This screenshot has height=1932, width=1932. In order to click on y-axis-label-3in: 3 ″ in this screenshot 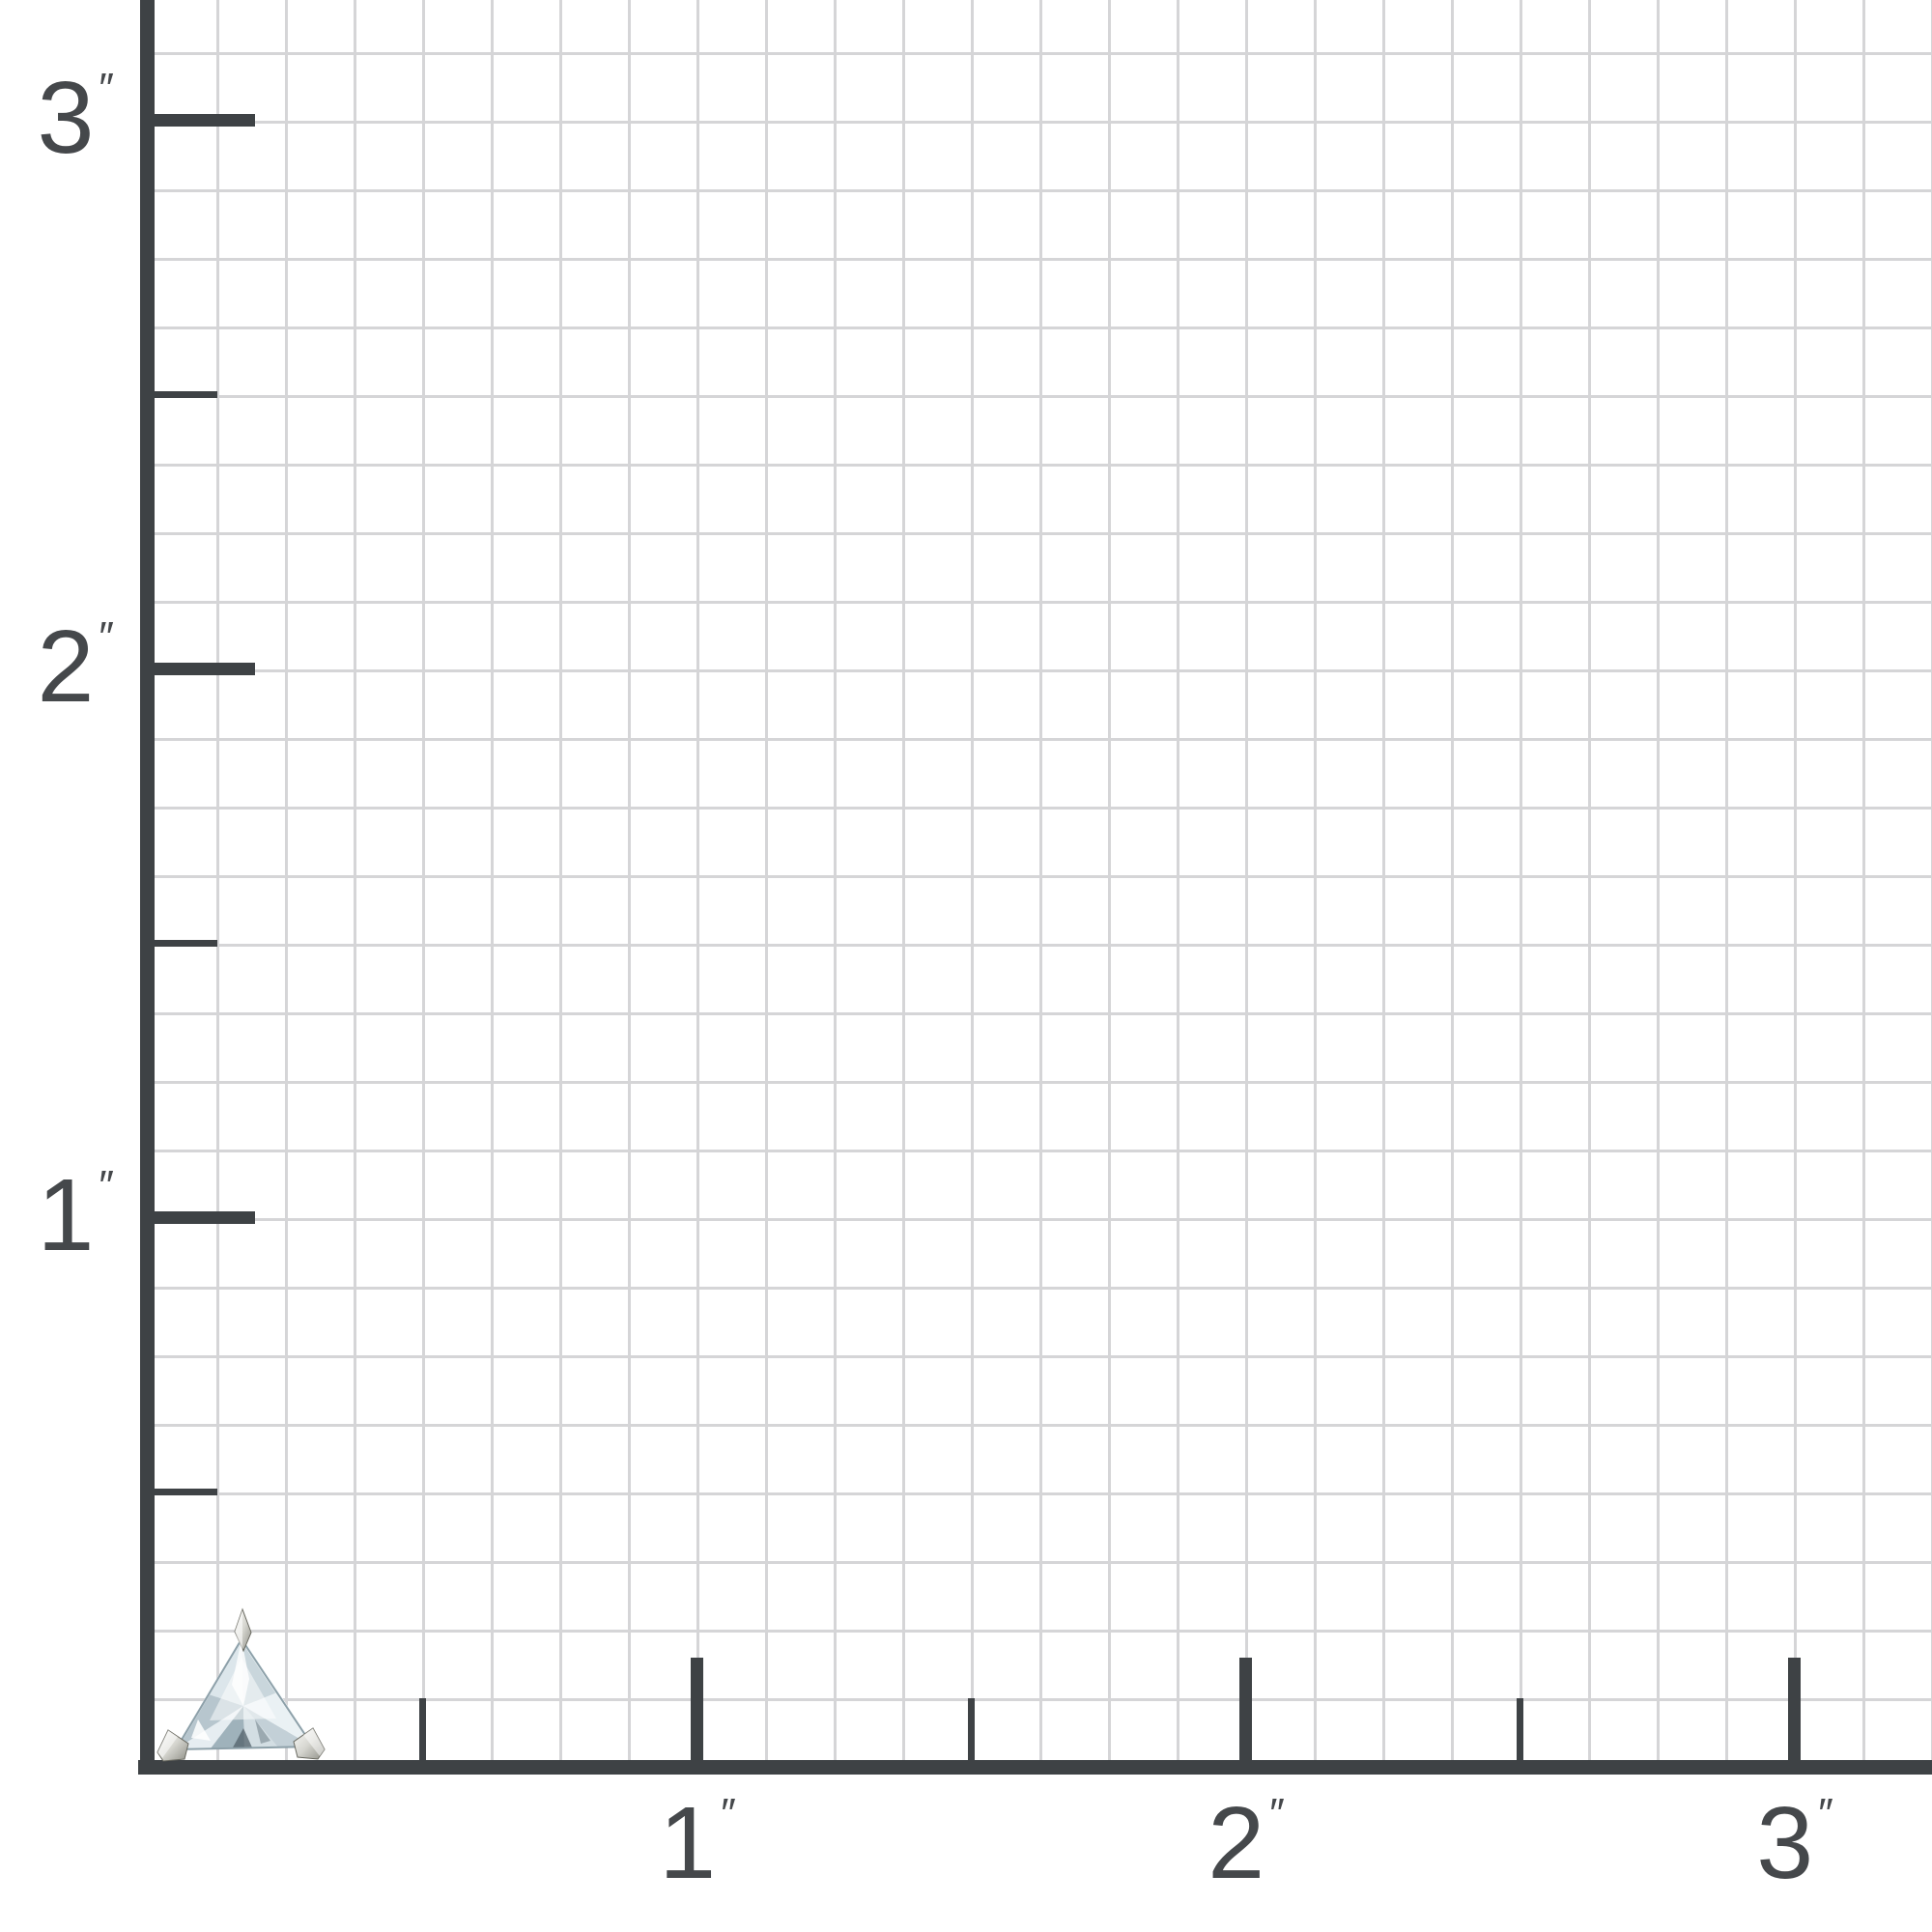, I will do `click(57, 118)`.